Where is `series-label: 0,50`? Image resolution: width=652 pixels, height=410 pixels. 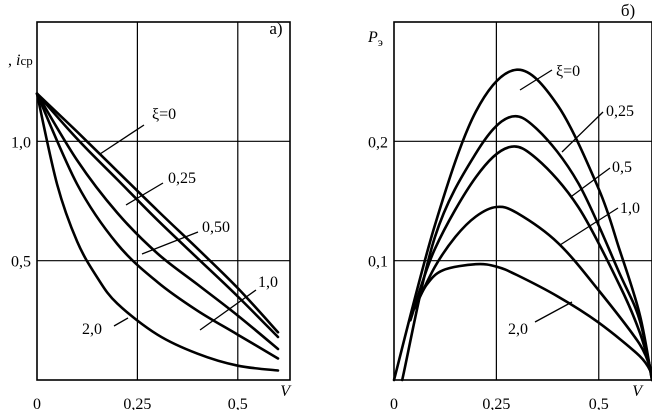
series-label: 0,50 is located at coordinates (216, 227).